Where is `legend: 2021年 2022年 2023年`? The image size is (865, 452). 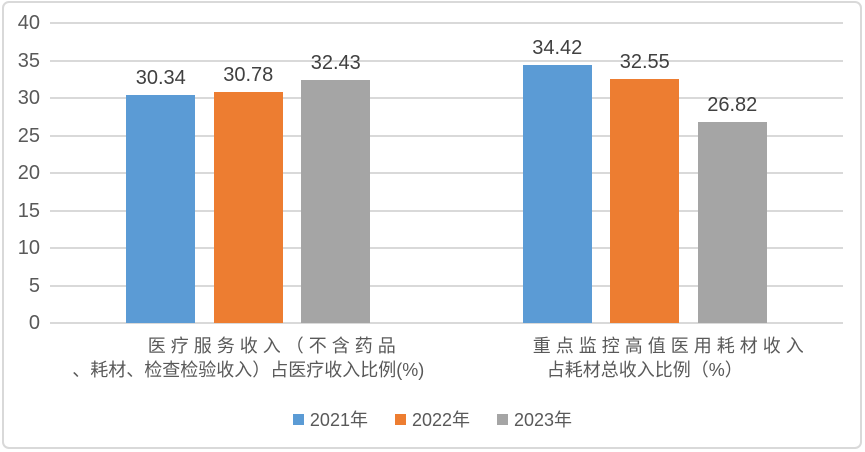
legend: 2021年 2022年 2023年 is located at coordinates (432, 419).